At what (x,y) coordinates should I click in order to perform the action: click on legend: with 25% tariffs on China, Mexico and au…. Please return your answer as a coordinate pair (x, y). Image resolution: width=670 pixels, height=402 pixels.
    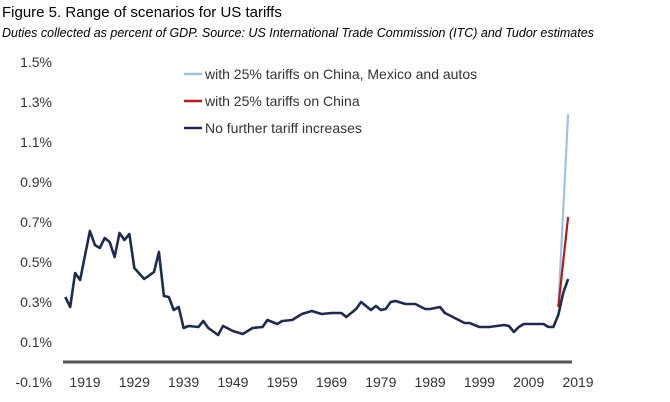
    Looking at the image, I should click on (330, 101).